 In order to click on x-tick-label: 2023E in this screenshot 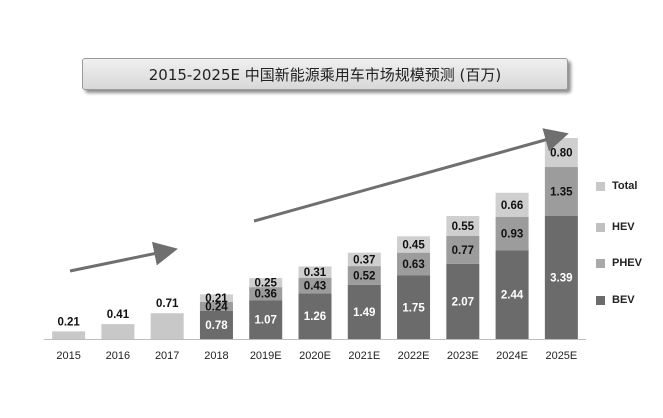, I will do `click(463, 356)`.